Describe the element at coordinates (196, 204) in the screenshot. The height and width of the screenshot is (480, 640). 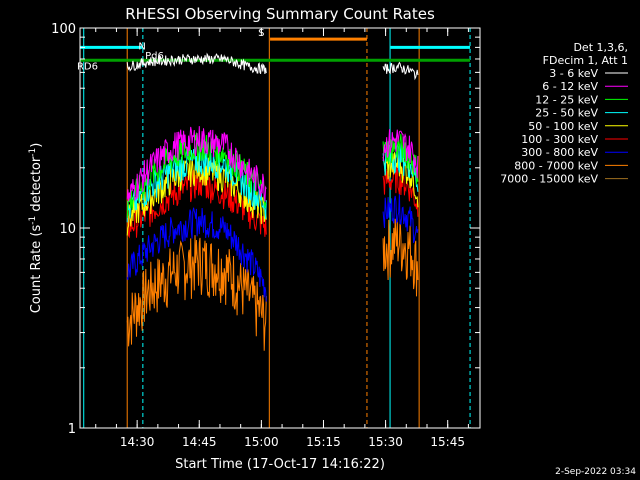
I see `series-100-300-kev-a` at that location.